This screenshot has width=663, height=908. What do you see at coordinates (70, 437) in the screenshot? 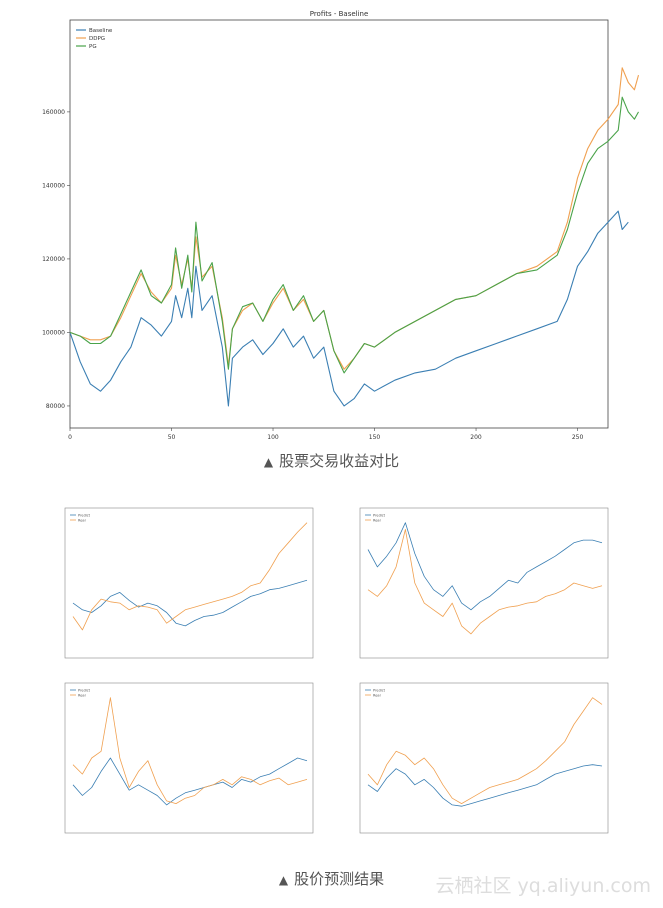
I see `x-tick-label: 0` at bounding box center [70, 437].